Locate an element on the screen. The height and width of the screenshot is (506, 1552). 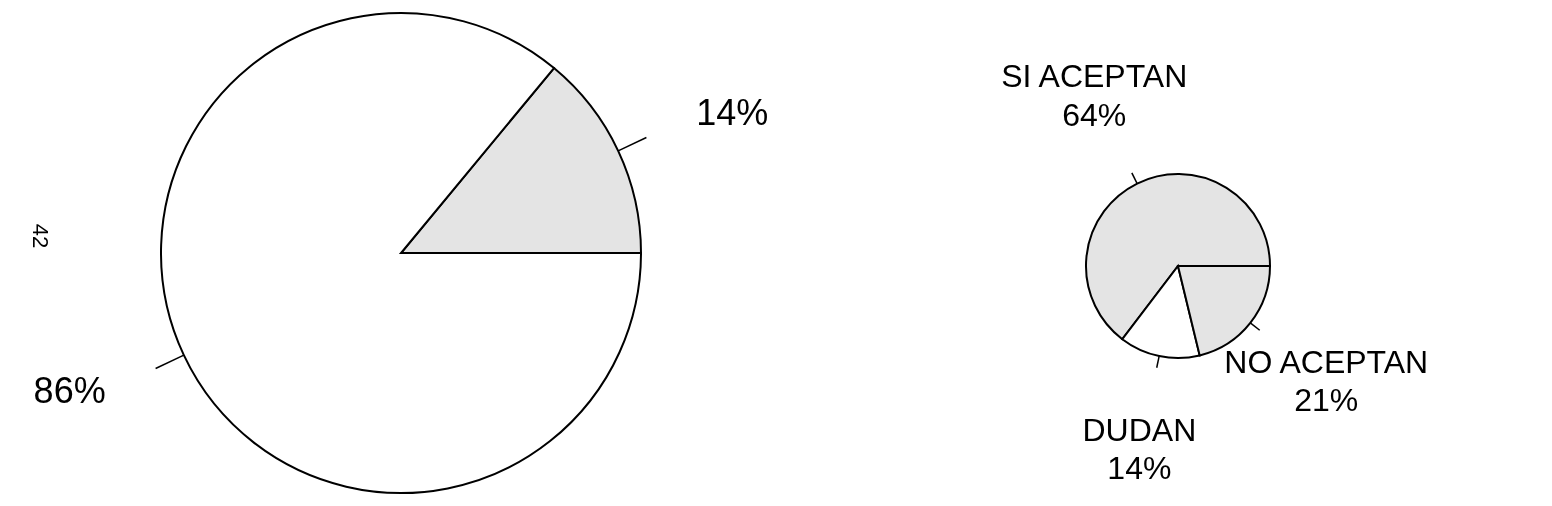
slice-label: DUDAN is located at coordinates (1139, 430).